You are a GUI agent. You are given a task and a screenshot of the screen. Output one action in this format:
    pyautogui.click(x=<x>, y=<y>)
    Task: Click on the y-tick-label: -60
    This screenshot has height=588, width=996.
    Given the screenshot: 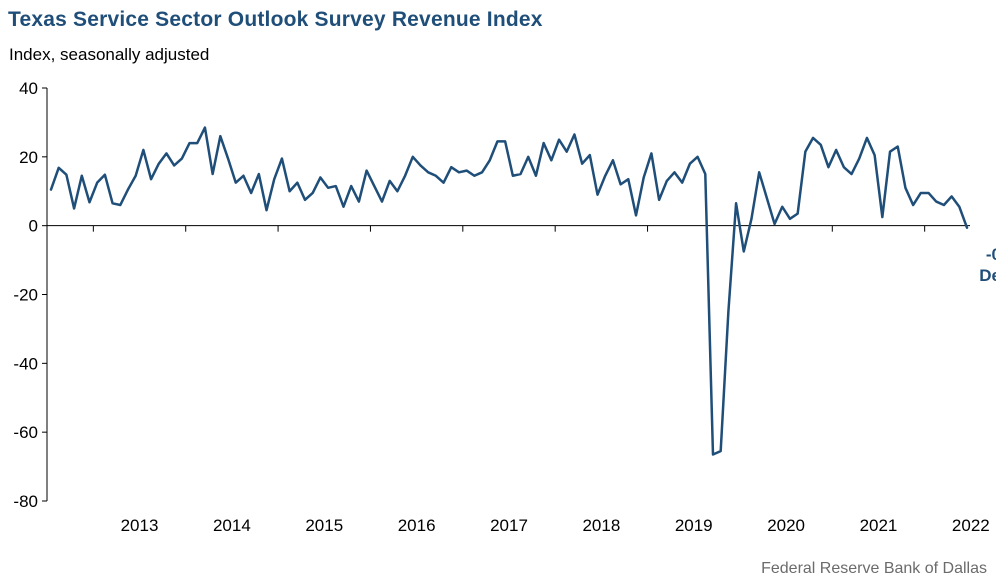 What is the action you would take?
    pyautogui.click(x=25, y=432)
    